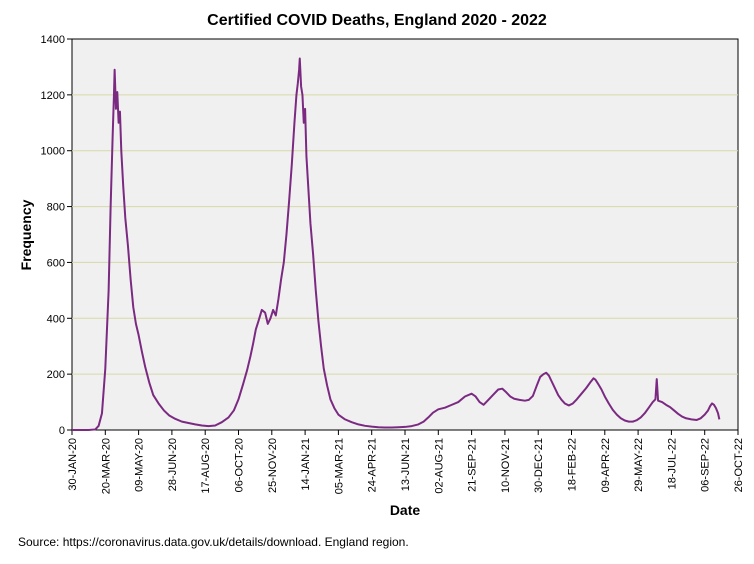 The width and height of the screenshot is (754, 564). I want to click on y-tick-label: 0, so click(62, 431).